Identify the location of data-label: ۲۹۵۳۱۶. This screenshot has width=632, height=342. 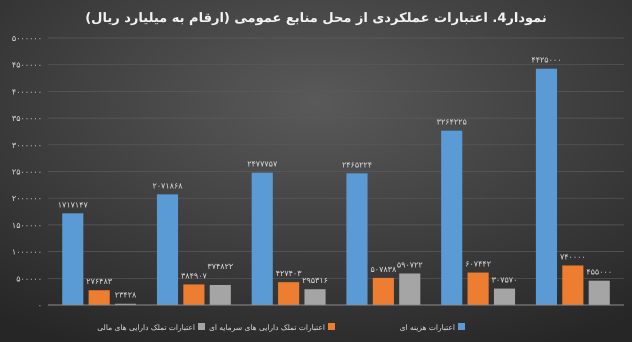
(315, 281).